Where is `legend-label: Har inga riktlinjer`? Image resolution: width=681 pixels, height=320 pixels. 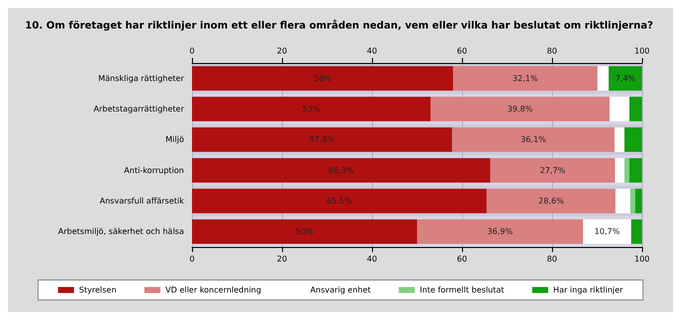 legend-label: Har inga riktlinjer is located at coordinates (588, 290).